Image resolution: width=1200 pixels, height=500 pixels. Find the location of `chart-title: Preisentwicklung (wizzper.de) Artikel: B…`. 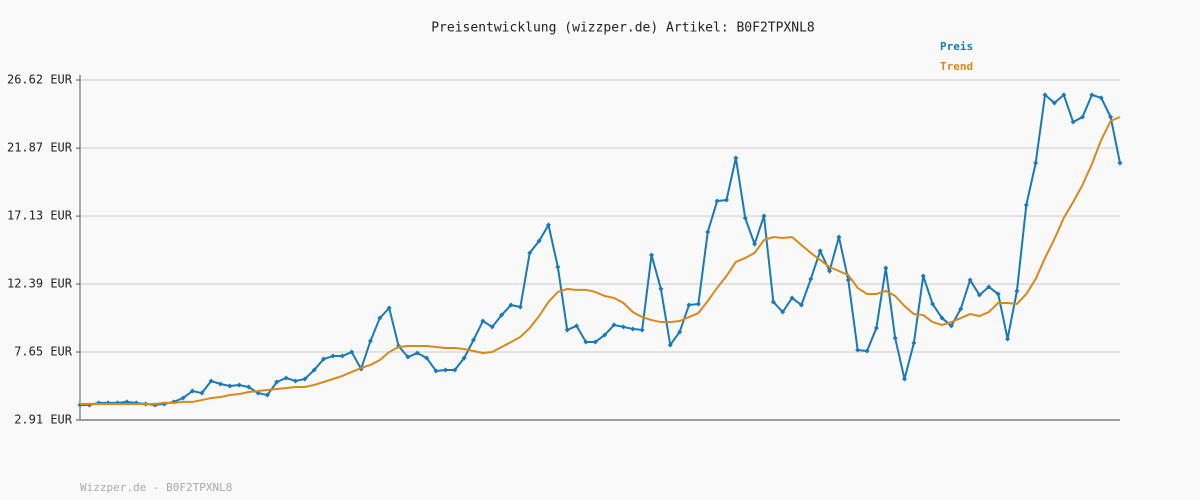

chart-title: Preisentwicklung (wizzper.de) Artikel: B… is located at coordinates (623, 28).